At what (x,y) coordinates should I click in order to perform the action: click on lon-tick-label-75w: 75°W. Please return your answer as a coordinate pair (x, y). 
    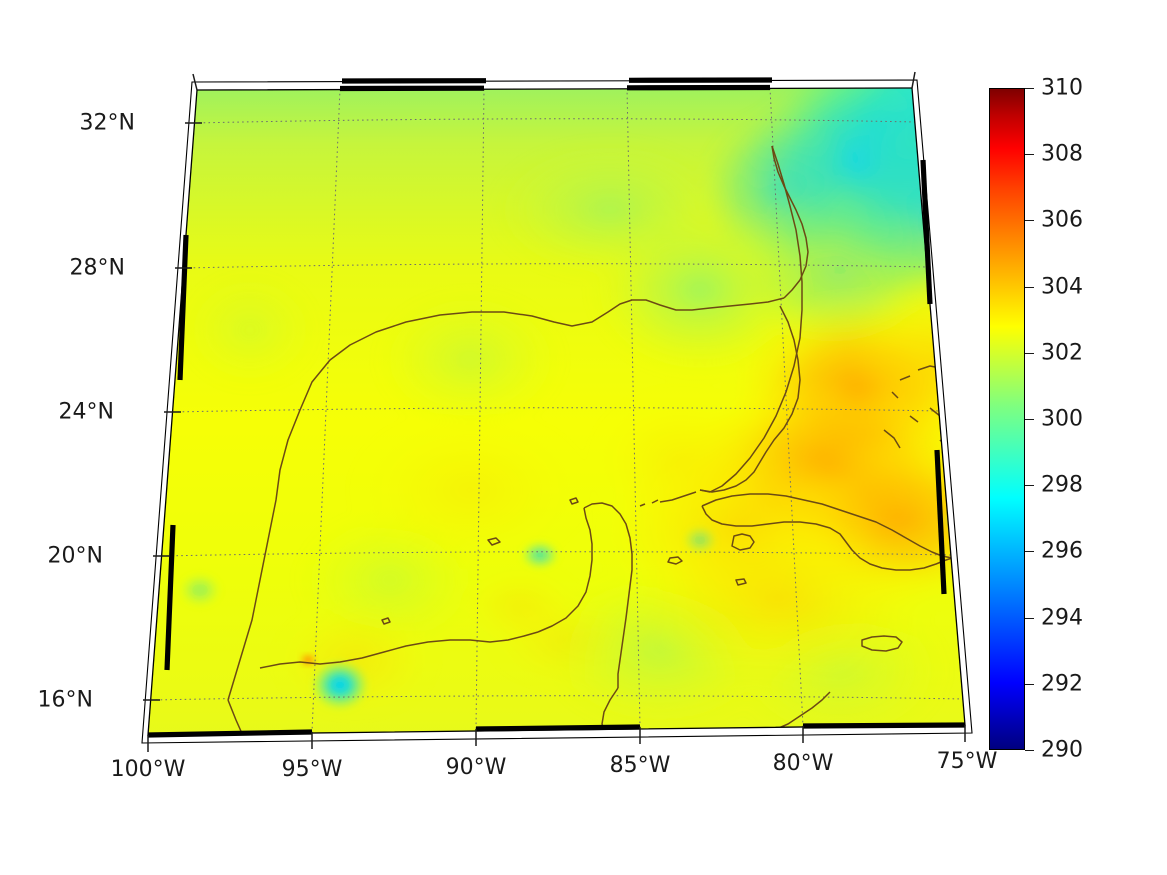
    Looking at the image, I should click on (967, 761).